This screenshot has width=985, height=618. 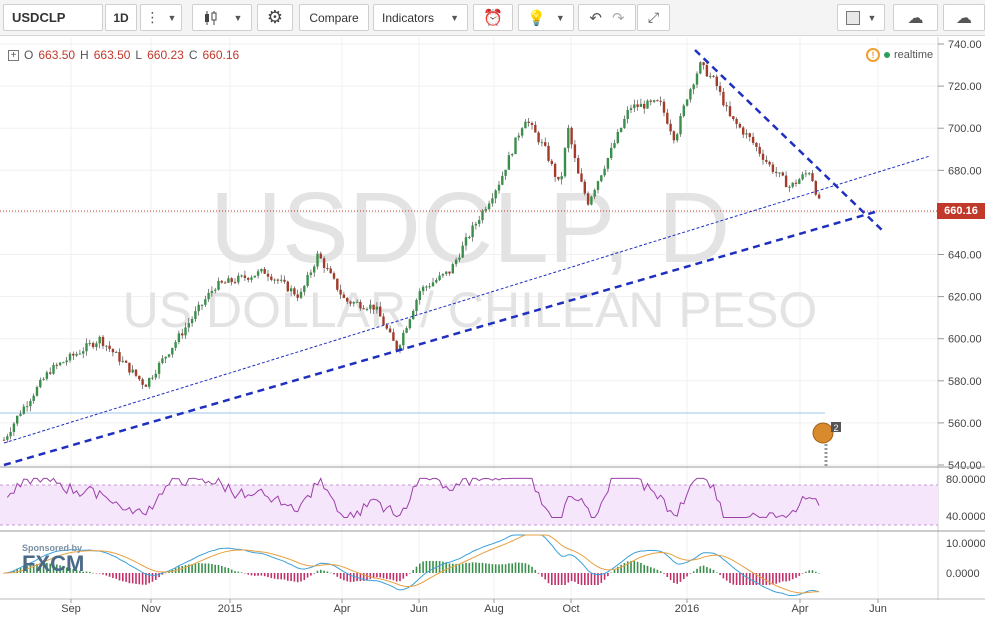 What do you see at coordinates (222, 17) in the screenshot?
I see `chart-style-button: ▼` at bounding box center [222, 17].